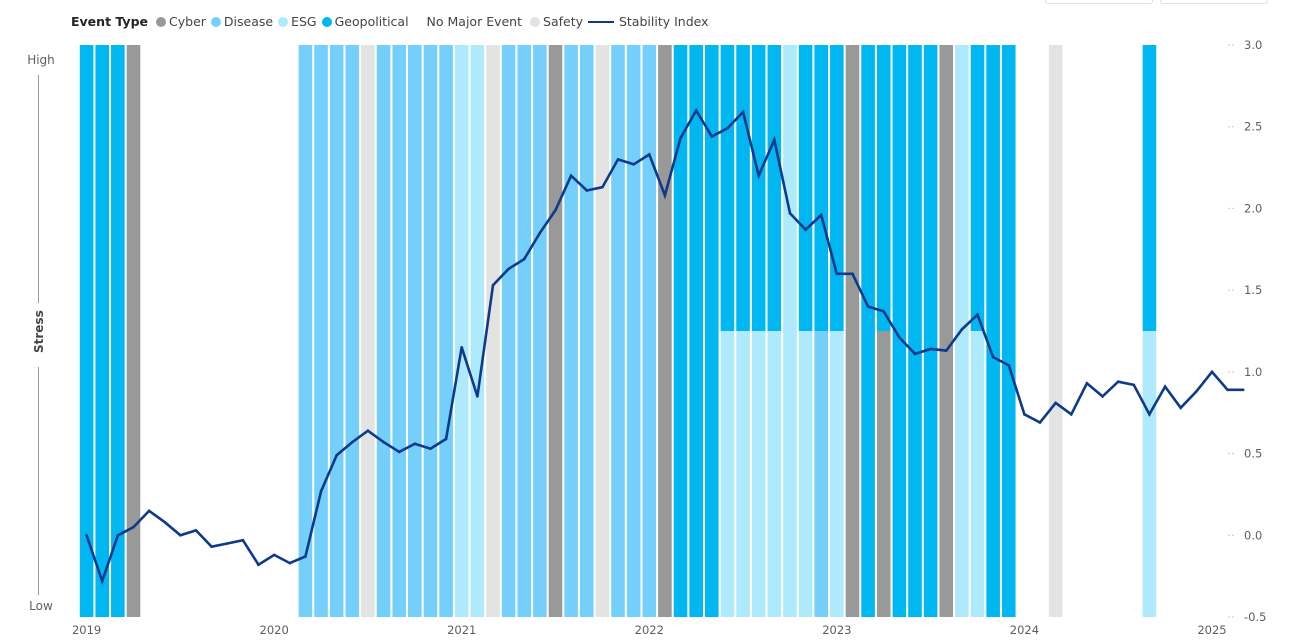 The width and height of the screenshot is (1297, 641). Describe the element at coordinates (1211, 630) in the screenshot. I see `x-tick-label: 2025` at that location.